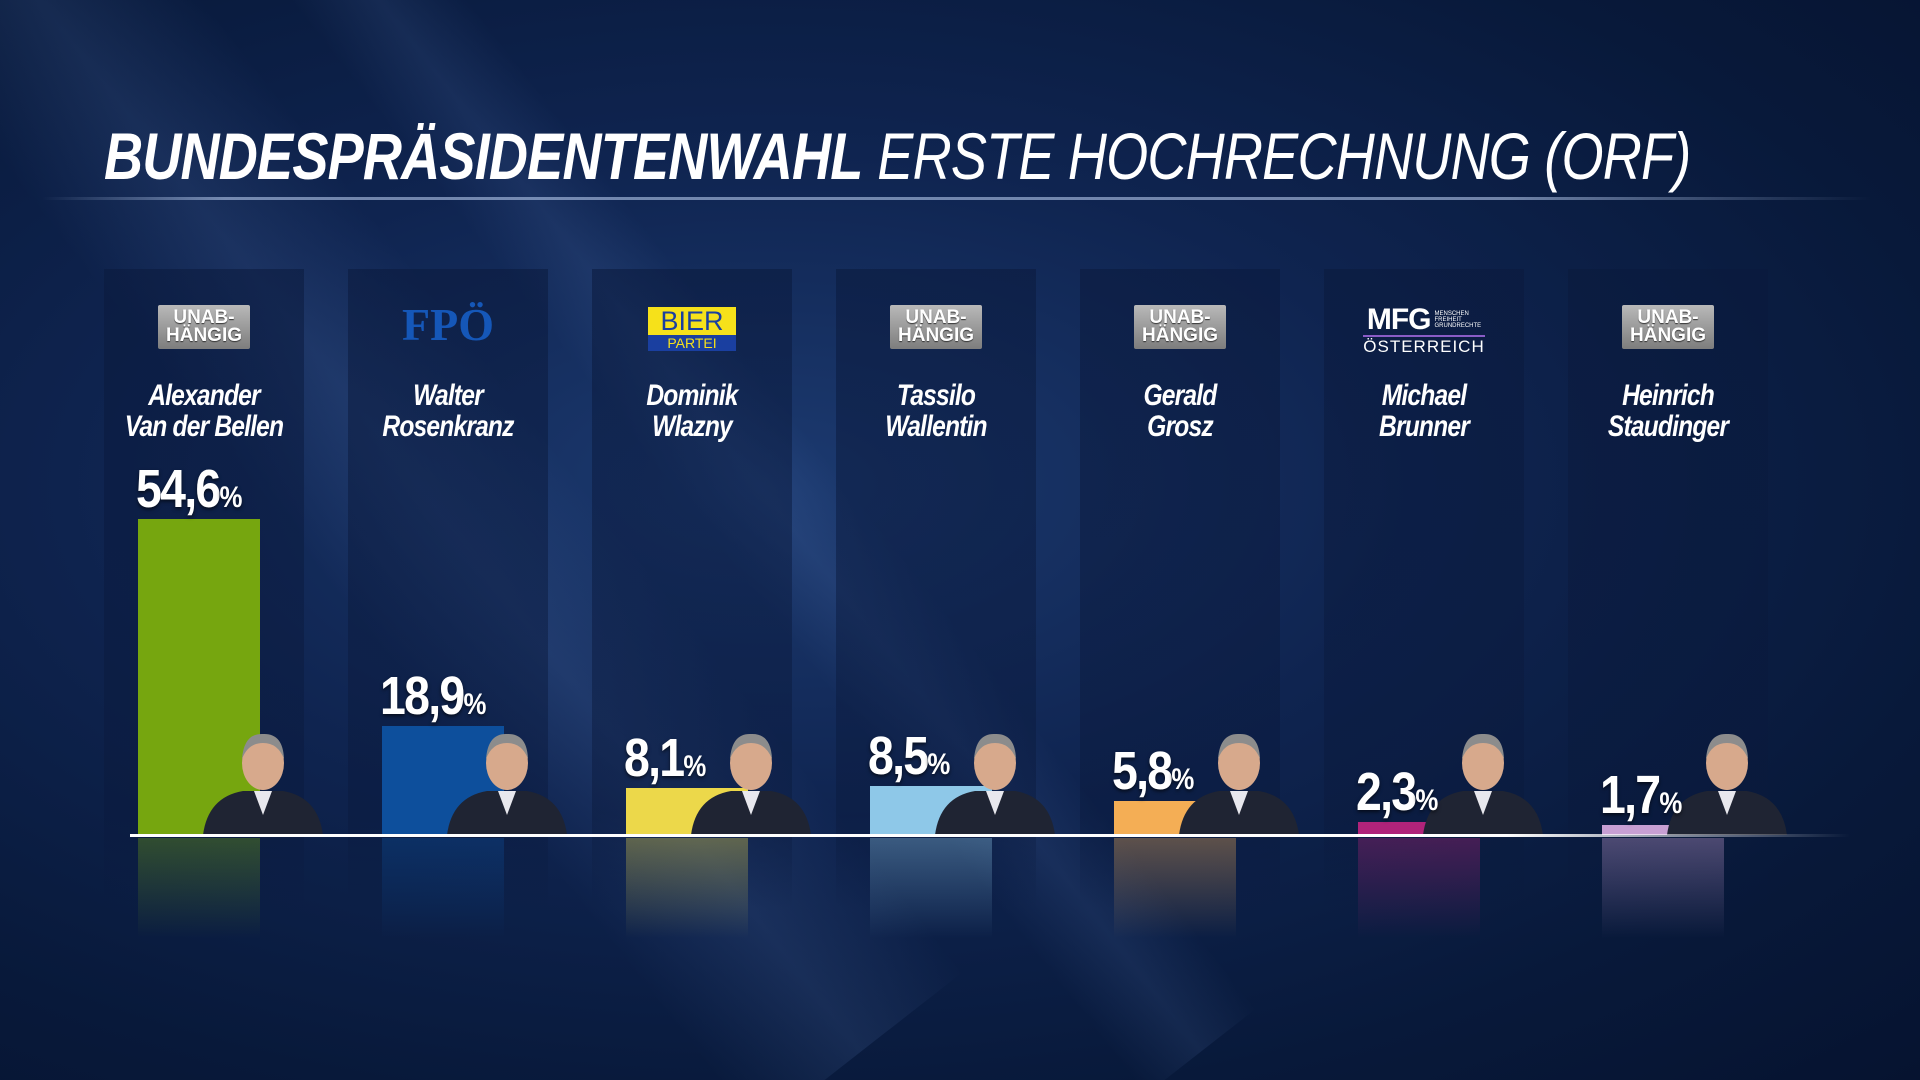  What do you see at coordinates (665, 758) in the screenshot?
I see `value-label: 8,1%` at bounding box center [665, 758].